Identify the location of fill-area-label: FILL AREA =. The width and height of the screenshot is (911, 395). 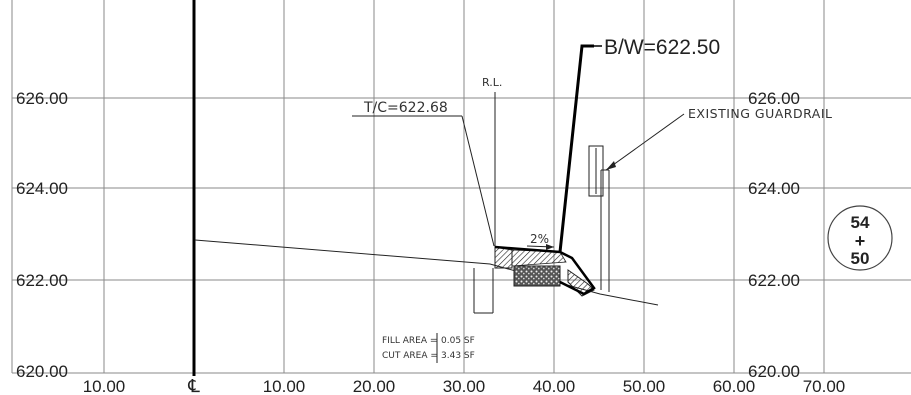
(409, 341).